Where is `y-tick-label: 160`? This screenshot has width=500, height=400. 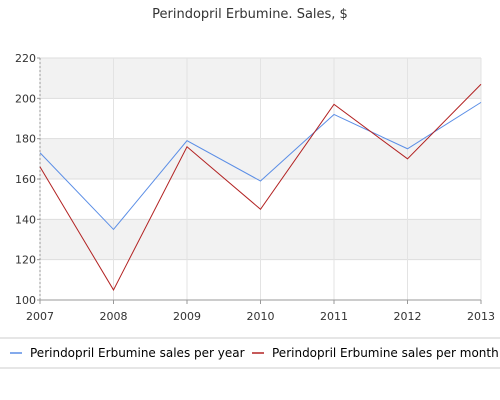 y-tick-label: 160 is located at coordinates (25, 179).